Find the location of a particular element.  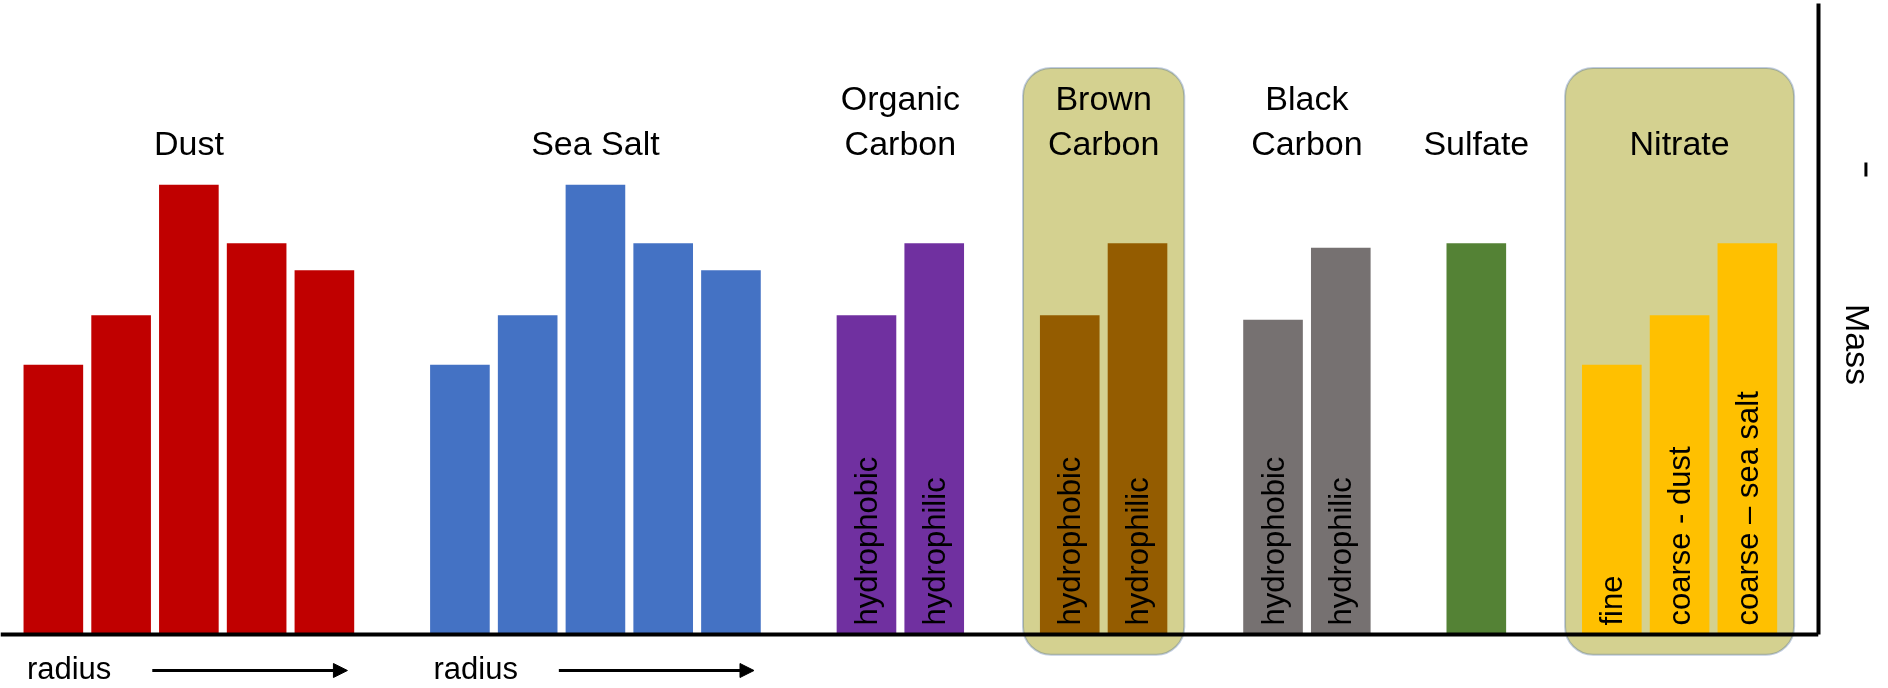

text: Organic Carbon is located at coordinates (900, 120).